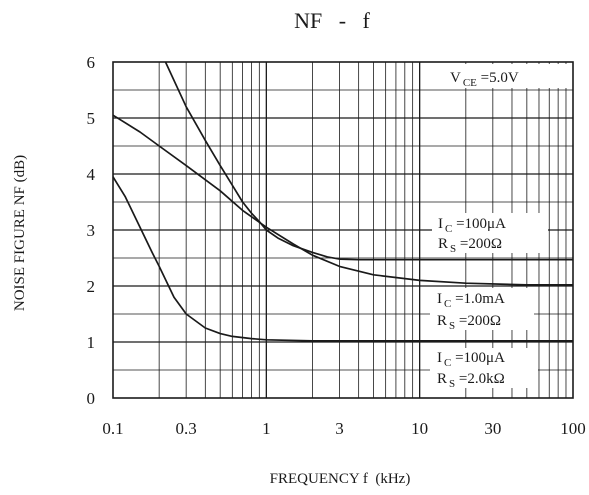  What do you see at coordinates (91, 174) in the screenshot?
I see `y-tick-label: 4` at bounding box center [91, 174].